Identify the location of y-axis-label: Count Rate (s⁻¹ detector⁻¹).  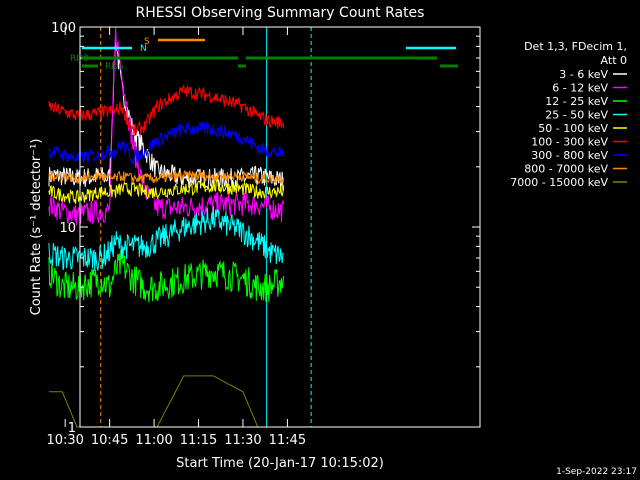
(36, 227).